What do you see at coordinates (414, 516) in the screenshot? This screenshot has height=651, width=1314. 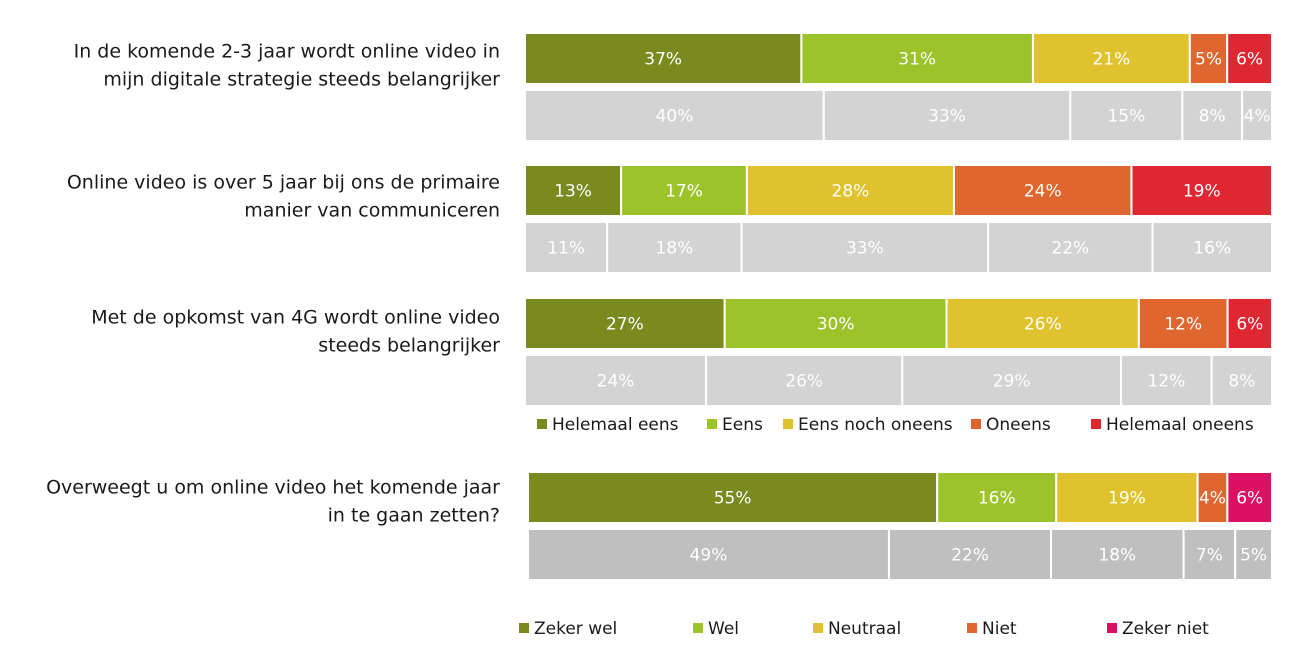 I see `question-label: in te gaan zetten?` at bounding box center [414, 516].